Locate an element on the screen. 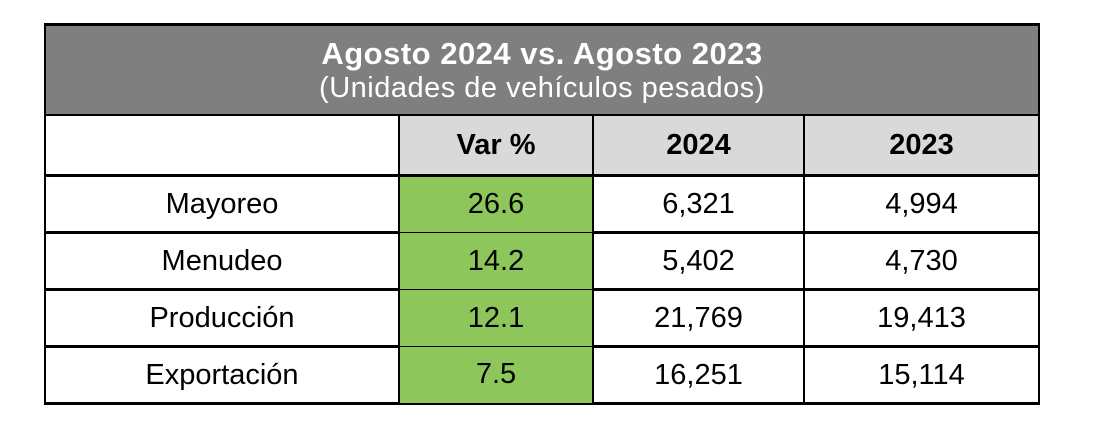 The width and height of the screenshot is (1100, 443). table-title: Agosto 2024 vs. Agosto 2023 is located at coordinates (542, 53).